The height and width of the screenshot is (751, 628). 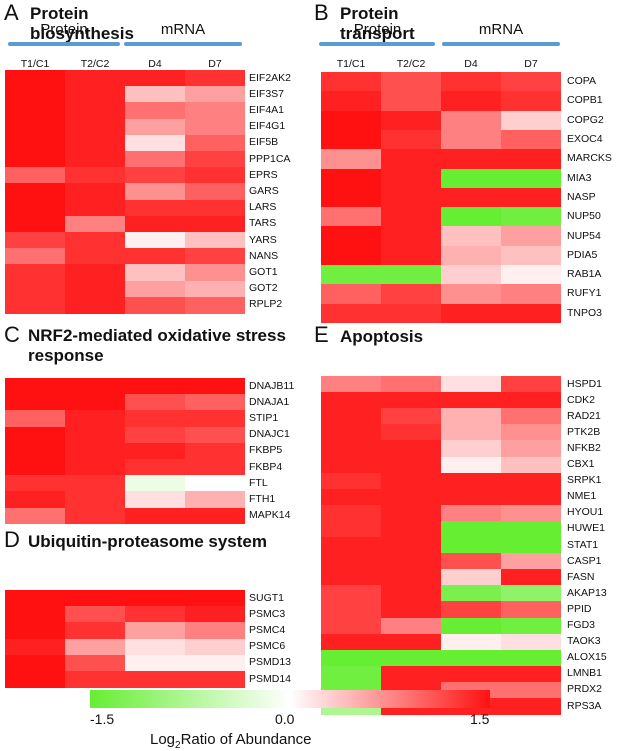 I want to click on colorbar, so click(x=290, y=699).